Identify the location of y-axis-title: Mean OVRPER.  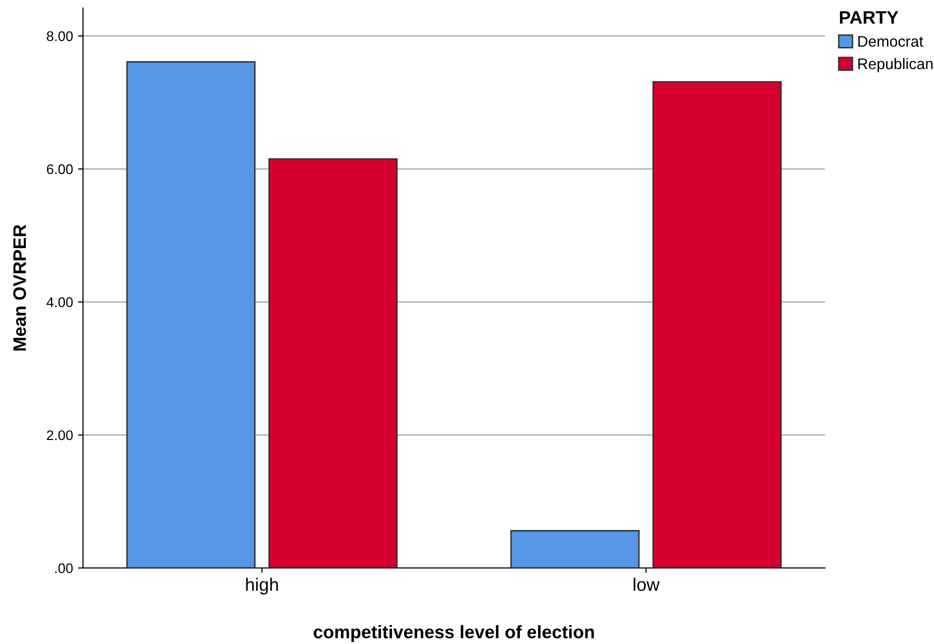
(19, 287).